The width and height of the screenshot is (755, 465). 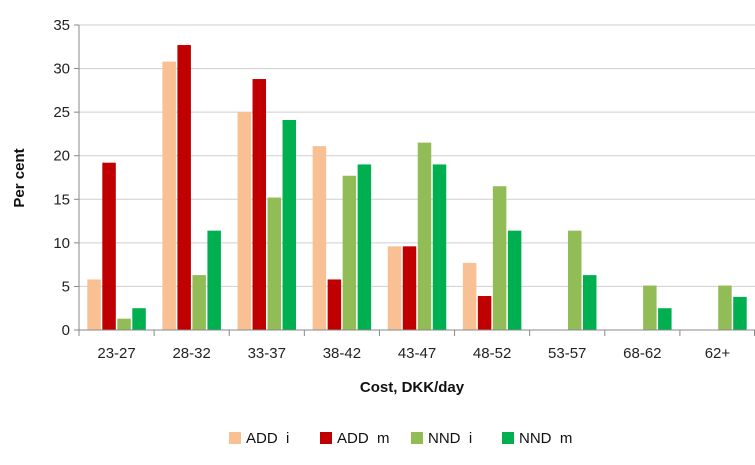 What do you see at coordinates (61, 199) in the screenshot?
I see `y-tick-label: 15` at bounding box center [61, 199].